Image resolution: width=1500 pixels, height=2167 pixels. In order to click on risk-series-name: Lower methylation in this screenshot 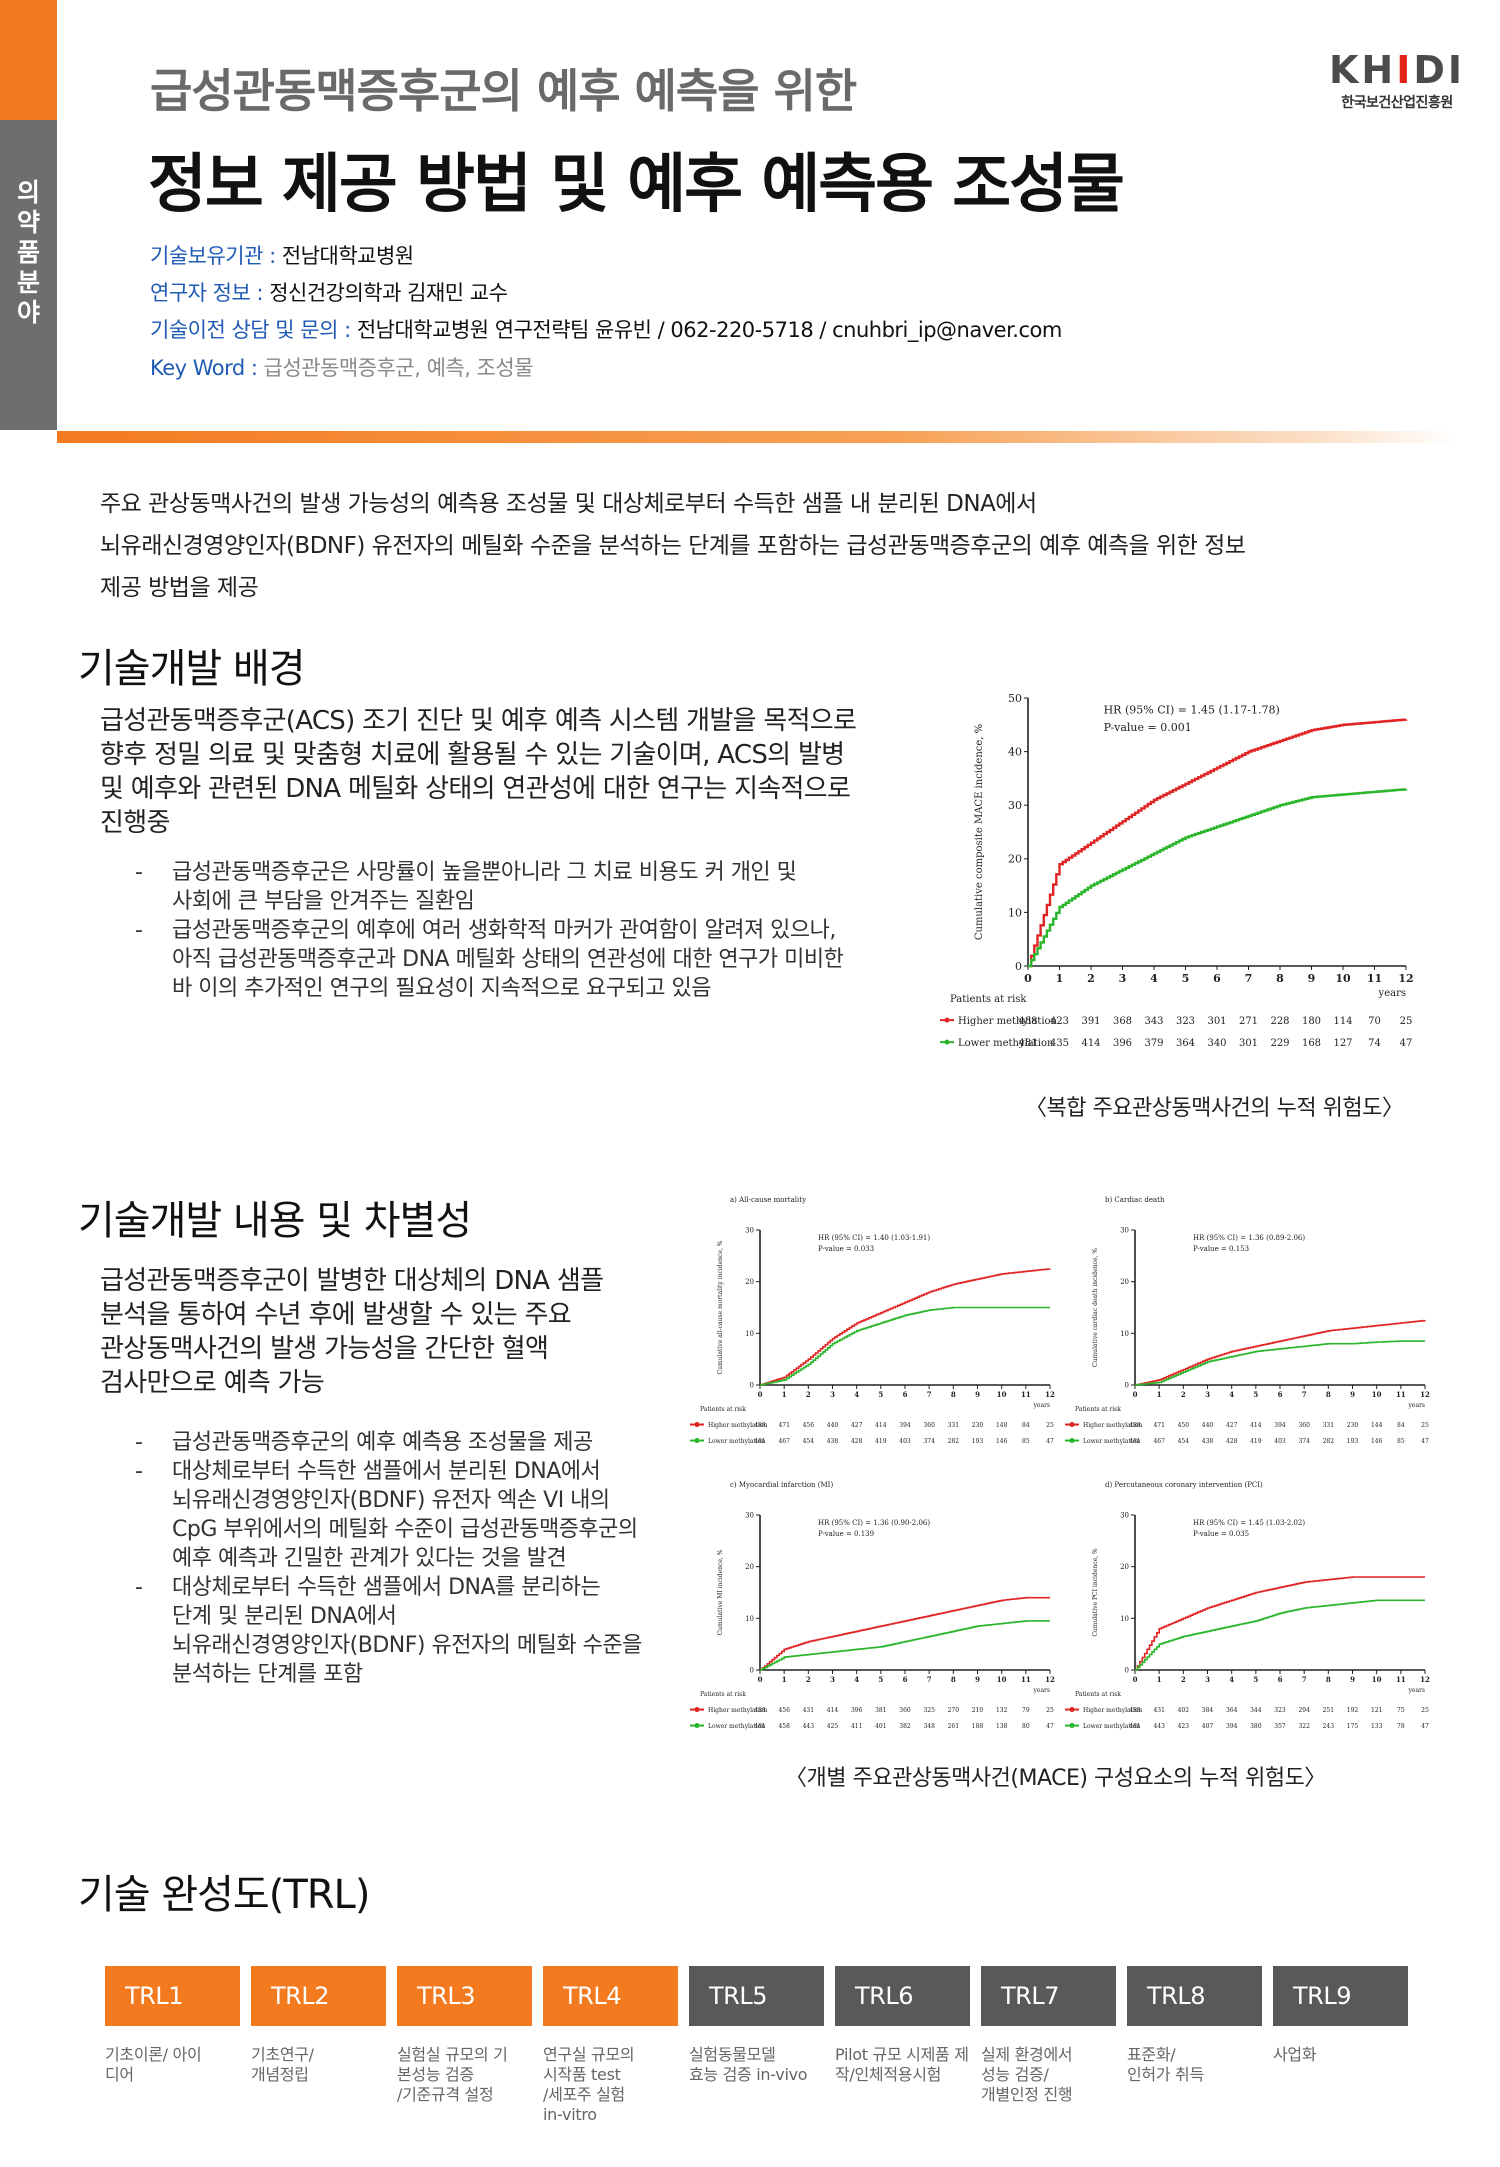, I will do `click(1111, 1726)`.